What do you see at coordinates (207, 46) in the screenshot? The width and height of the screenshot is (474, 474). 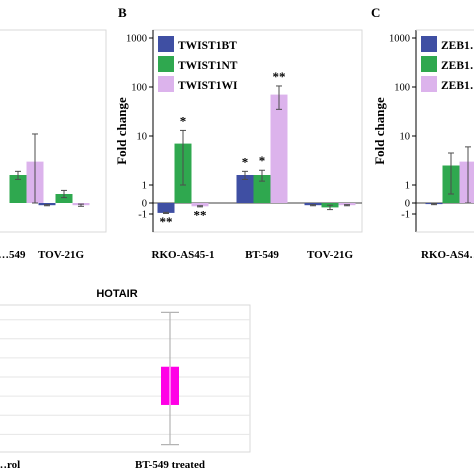 I see `legend-label: TWIST1BT` at bounding box center [207, 46].